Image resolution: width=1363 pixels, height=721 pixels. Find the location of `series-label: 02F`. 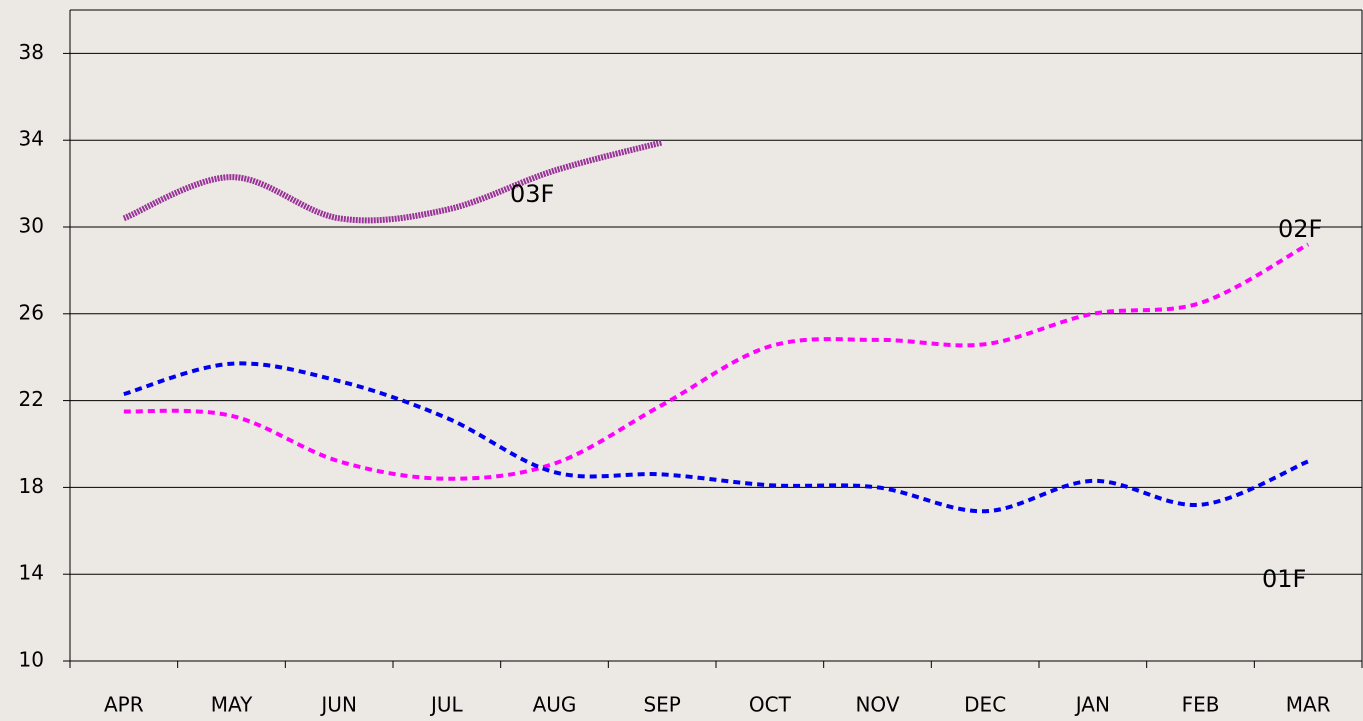

series-label: 02F is located at coordinates (1300, 229).